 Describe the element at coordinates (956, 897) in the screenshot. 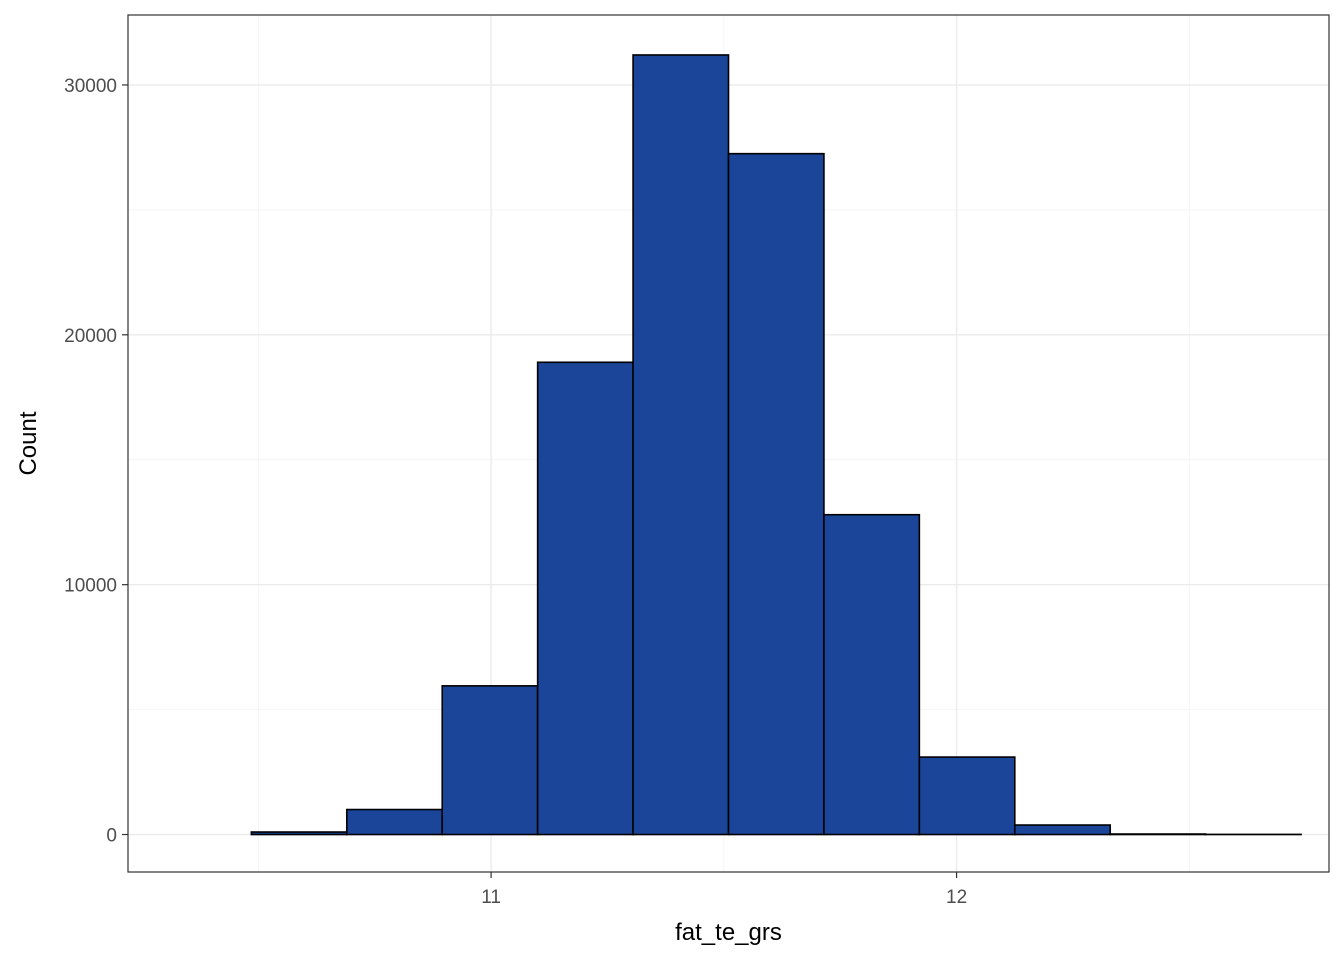

I see `x-tick-label: 12` at that location.